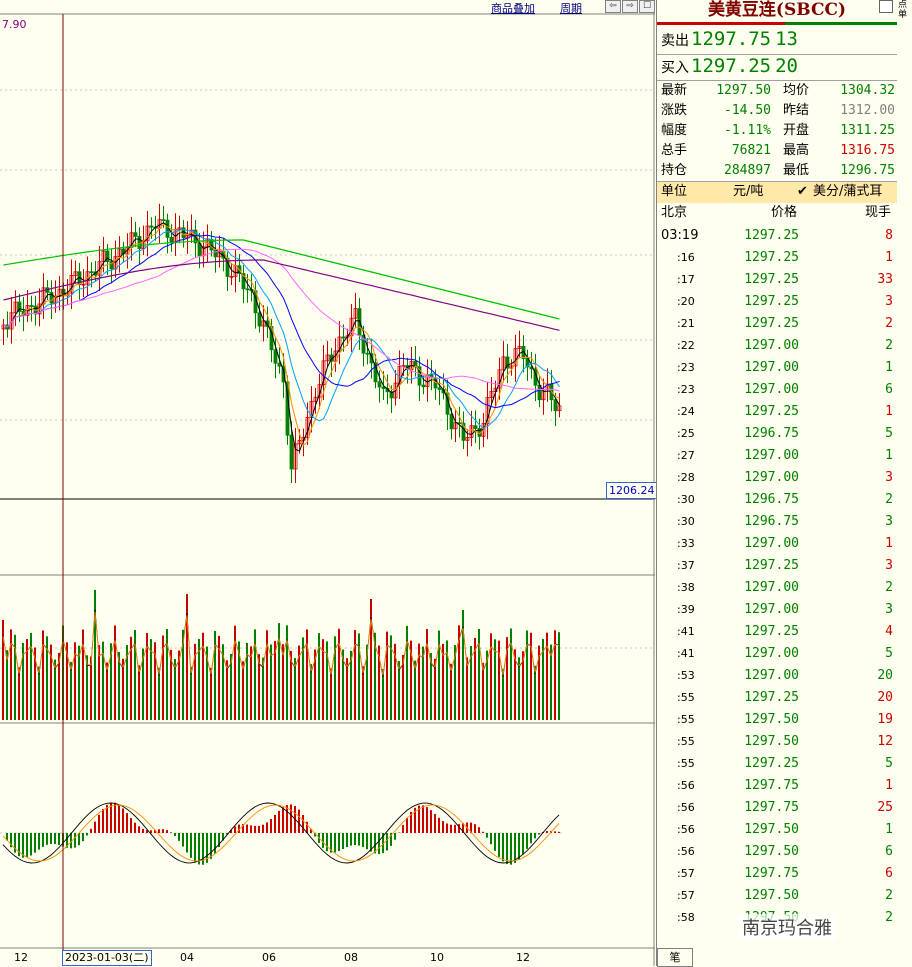  Describe the element at coordinates (786, 66) in the screenshot. I see `bid-volume: 20` at that location.